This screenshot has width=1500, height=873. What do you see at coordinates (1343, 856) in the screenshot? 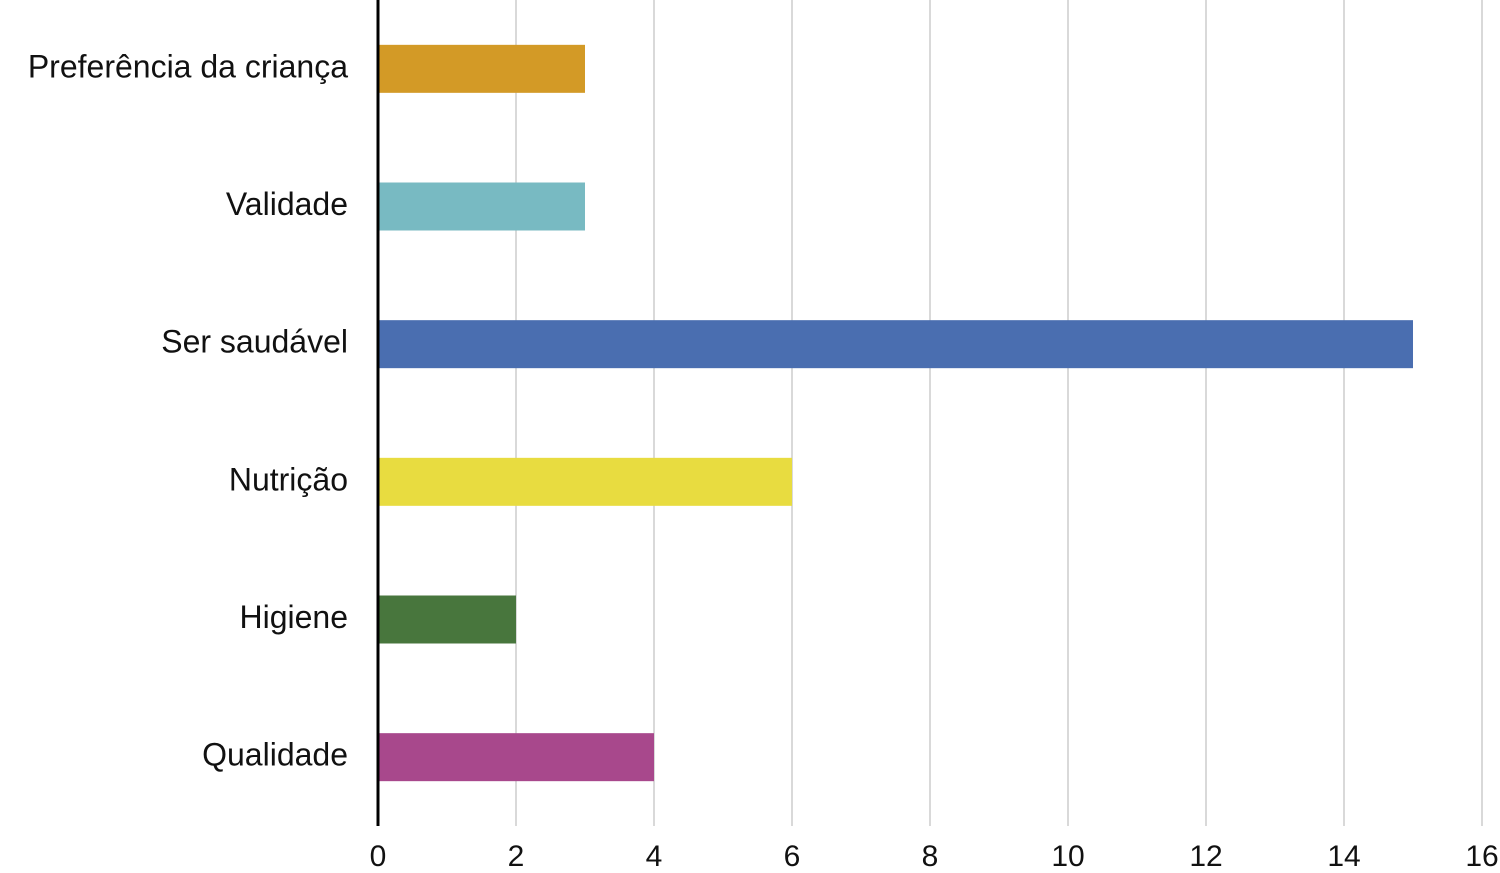
I see `x-tick-label: 14` at bounding box center [1343, 856].